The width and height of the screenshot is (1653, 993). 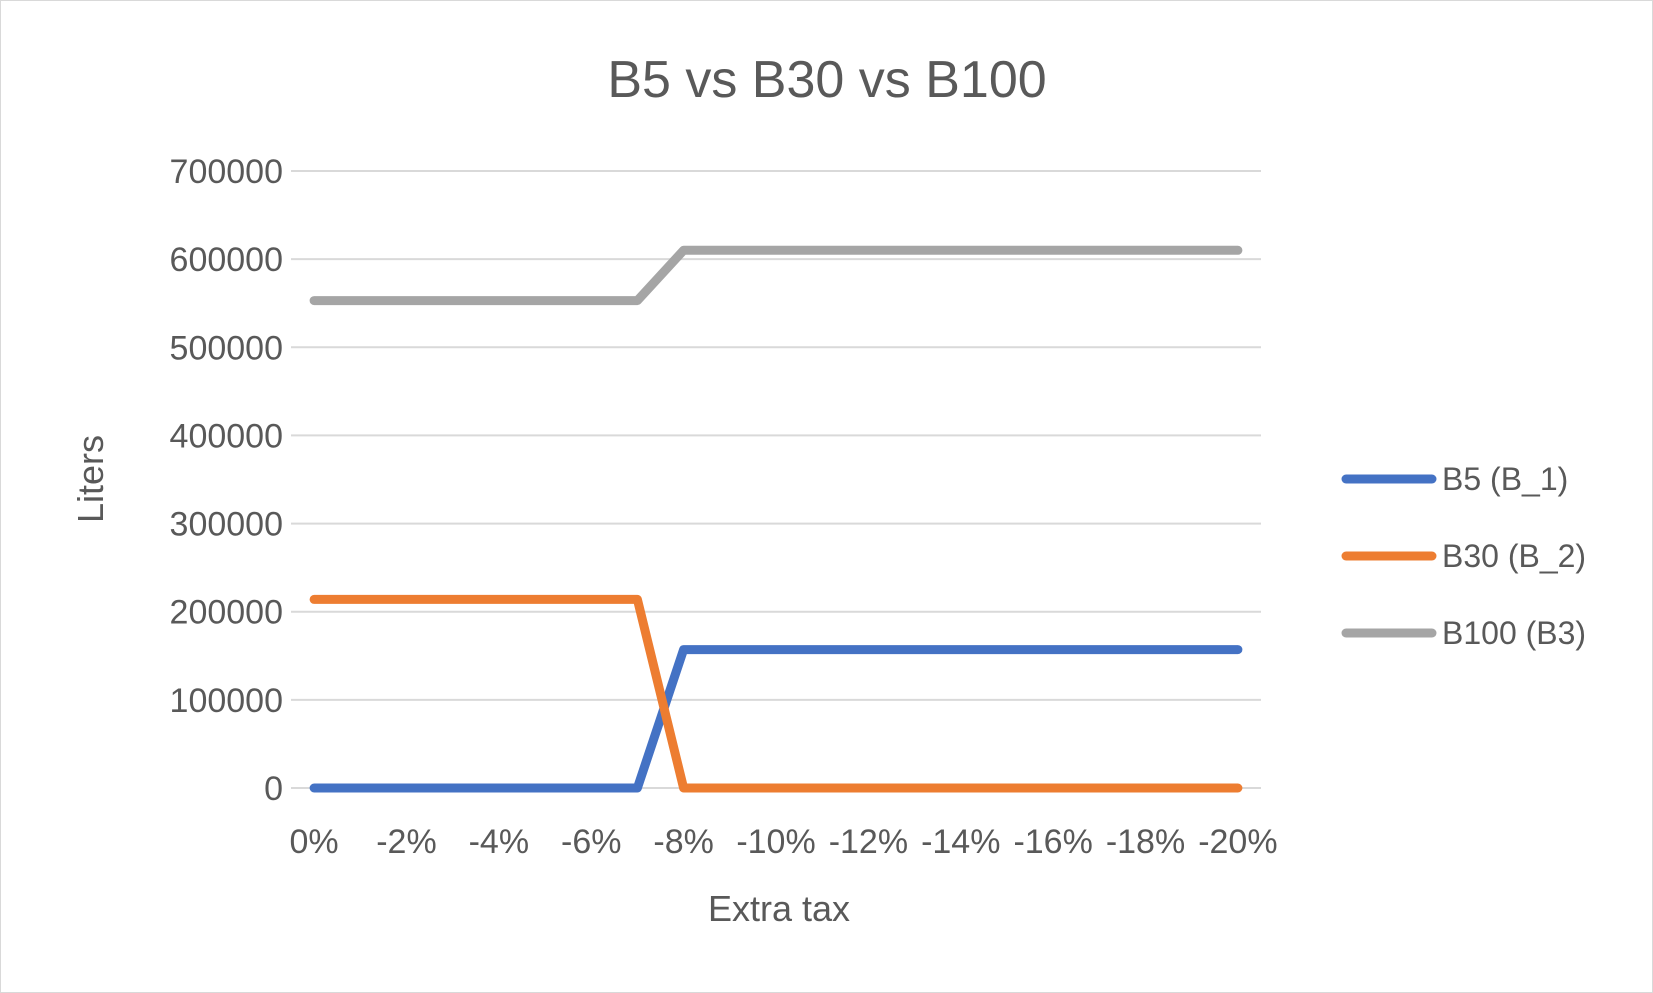 What do you see at coordinates (1505, 479) in the screenshot?
I see `legend-label: B5 (B_1)` at bounding box center [1505, 479].